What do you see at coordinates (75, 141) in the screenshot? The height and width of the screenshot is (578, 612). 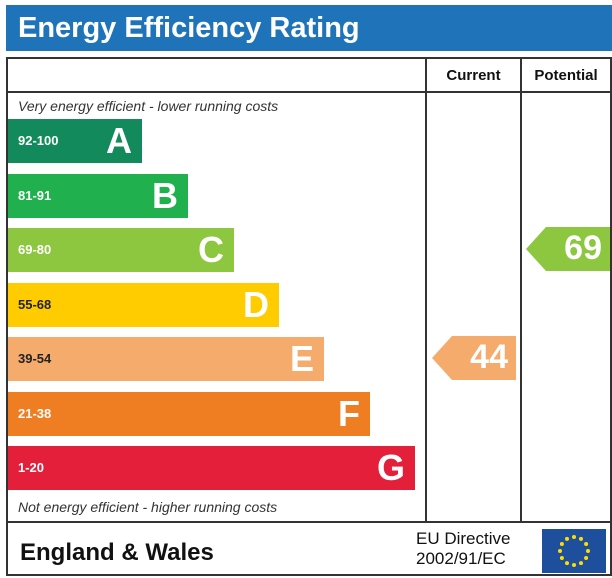 I see `band-a: 92-100 A` at bounding box center [75, 141].